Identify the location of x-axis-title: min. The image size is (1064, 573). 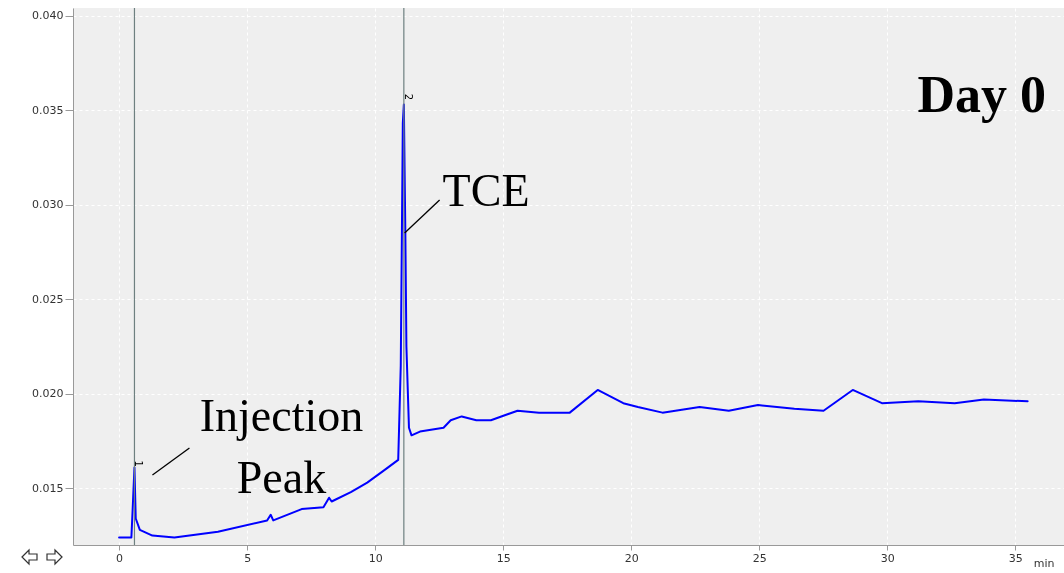
(1044, 563).